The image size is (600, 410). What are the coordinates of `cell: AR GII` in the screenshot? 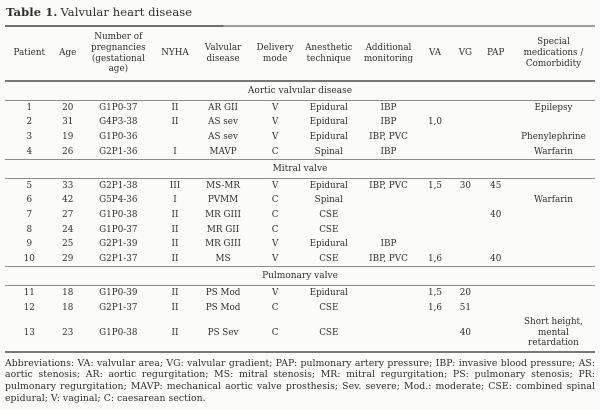 It's located at (223, 107).